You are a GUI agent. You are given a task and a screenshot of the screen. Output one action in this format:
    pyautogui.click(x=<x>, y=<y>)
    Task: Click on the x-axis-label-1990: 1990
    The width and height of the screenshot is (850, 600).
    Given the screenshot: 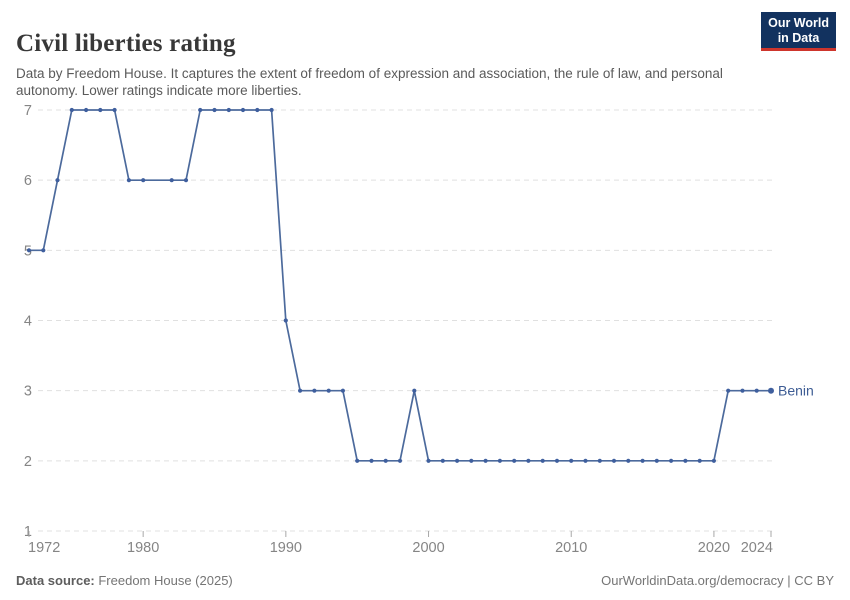 What is the action you would take?
    pyautogui.click(x=286, y=548)
    